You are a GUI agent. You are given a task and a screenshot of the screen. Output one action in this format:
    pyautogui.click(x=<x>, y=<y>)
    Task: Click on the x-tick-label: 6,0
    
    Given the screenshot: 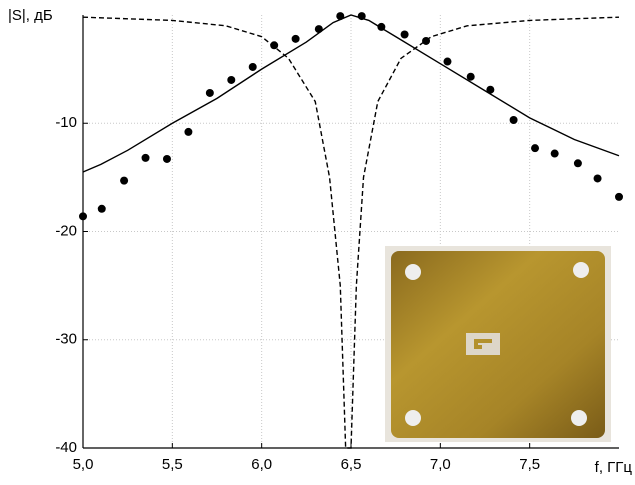 What is the action you would take?
    pyautogui.click(x=261, y=464)
    